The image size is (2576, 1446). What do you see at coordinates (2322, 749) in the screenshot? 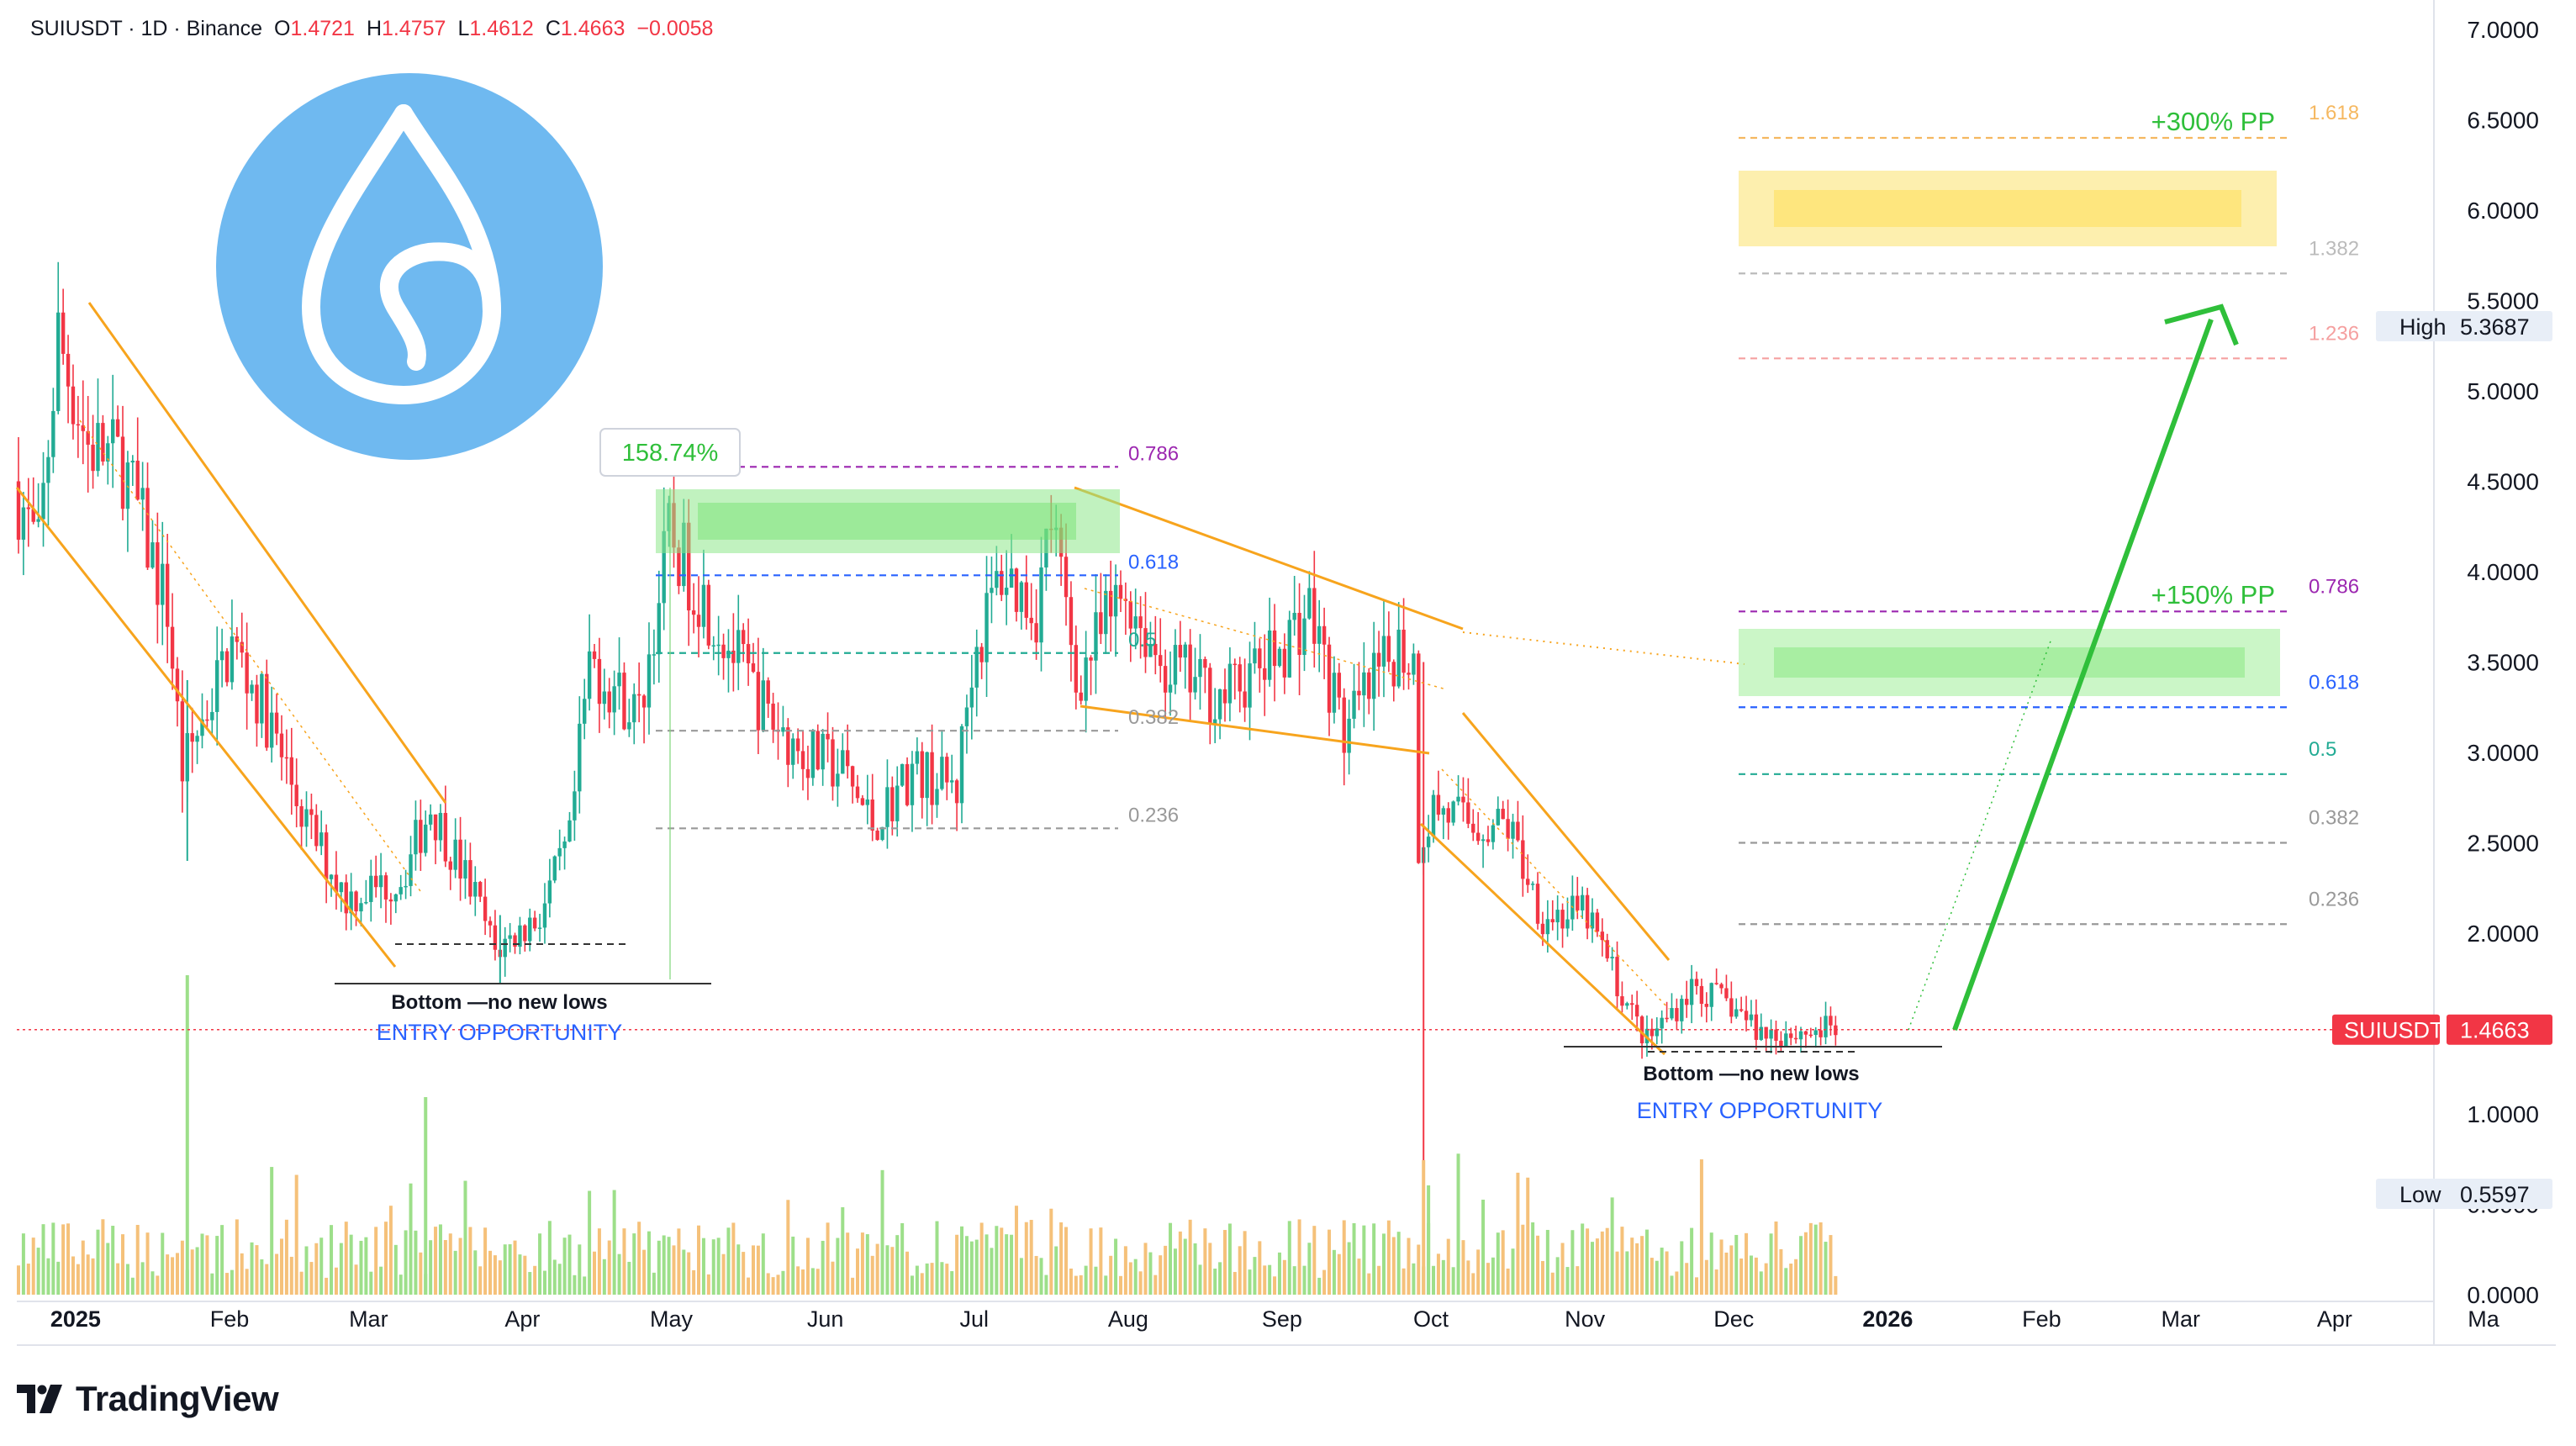
I see `fib-label-right: 0.5` at bounding box center [2322, 749].